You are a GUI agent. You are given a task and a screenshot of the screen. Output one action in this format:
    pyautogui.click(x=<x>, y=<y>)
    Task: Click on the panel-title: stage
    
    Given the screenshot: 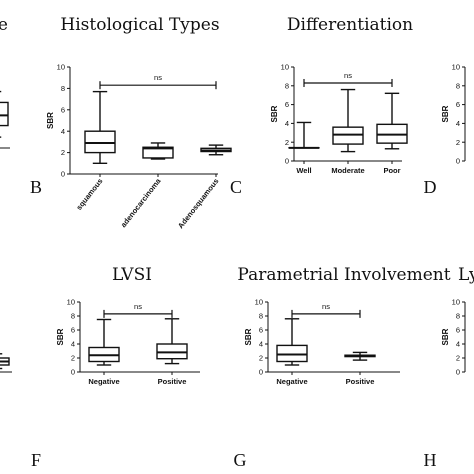 What is the action you would take?
    pyautogui.click(x=4, y=25)
    